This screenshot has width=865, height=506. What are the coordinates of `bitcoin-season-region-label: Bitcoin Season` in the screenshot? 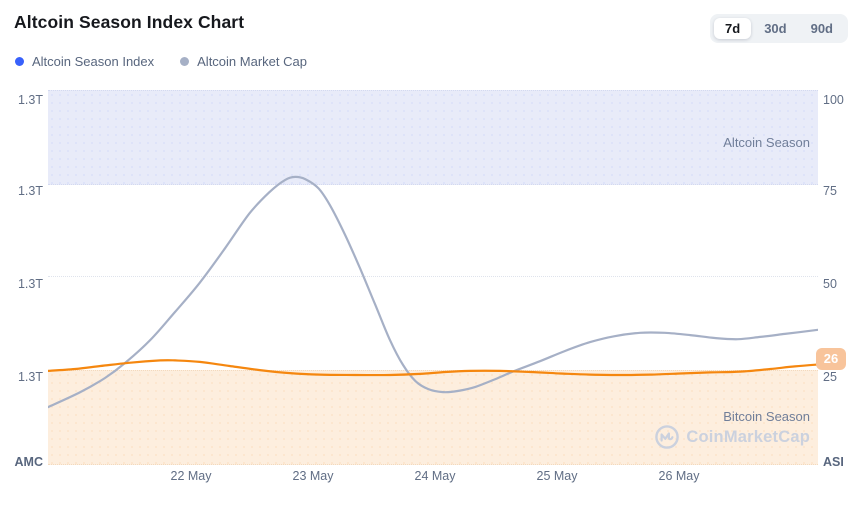 It's located at (766, 416).